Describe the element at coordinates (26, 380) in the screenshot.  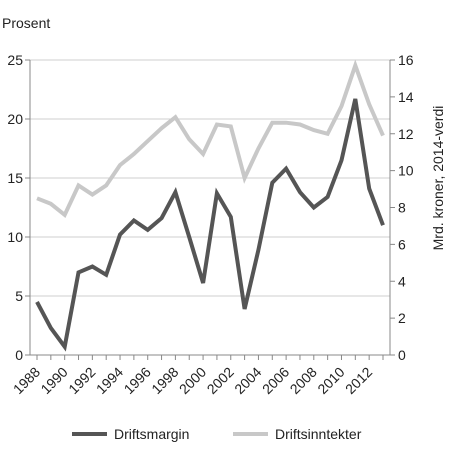
I see `x-tick-label-1988: 1988` at that location.